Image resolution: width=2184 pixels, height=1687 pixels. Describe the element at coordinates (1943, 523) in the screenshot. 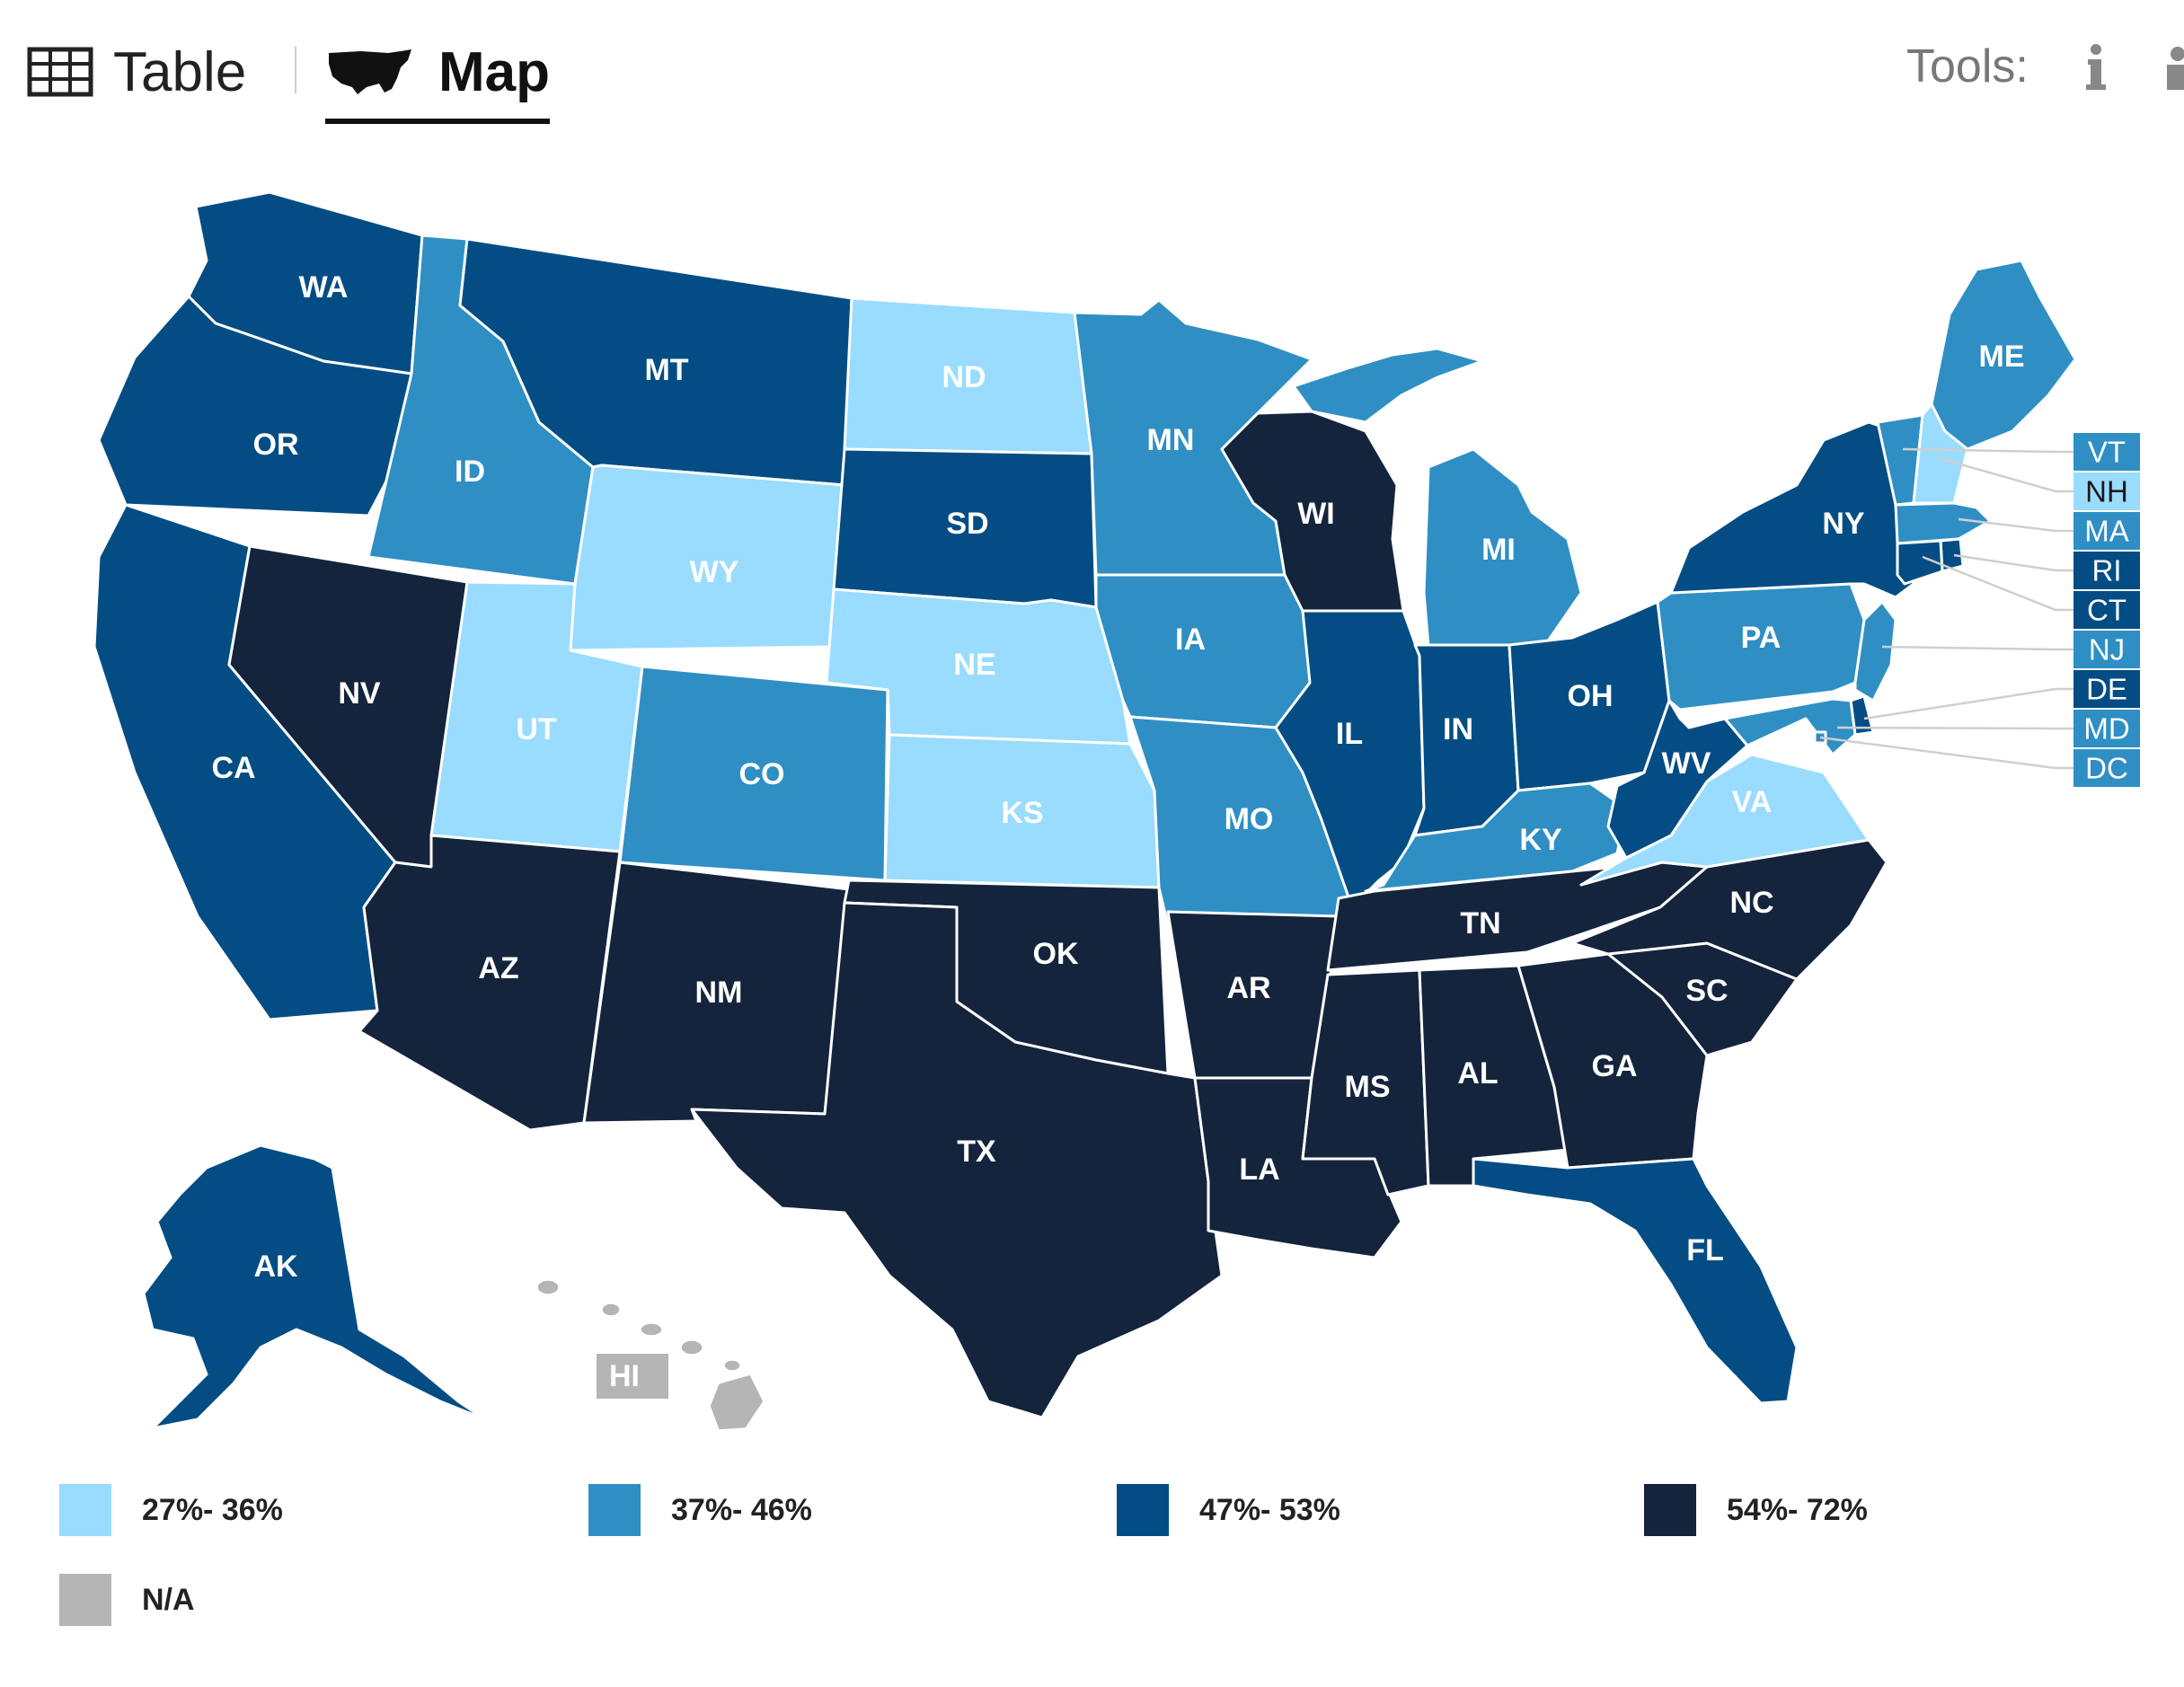

I see `state-MA` at that location.